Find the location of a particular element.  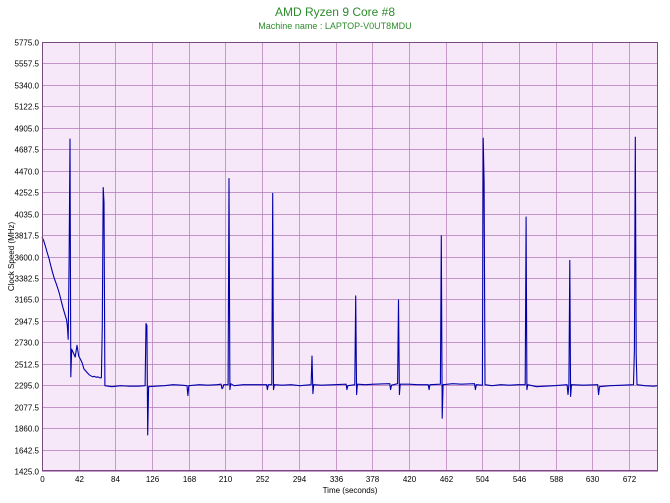

x-tick-label: 546 is located at coordinates (520, 479).